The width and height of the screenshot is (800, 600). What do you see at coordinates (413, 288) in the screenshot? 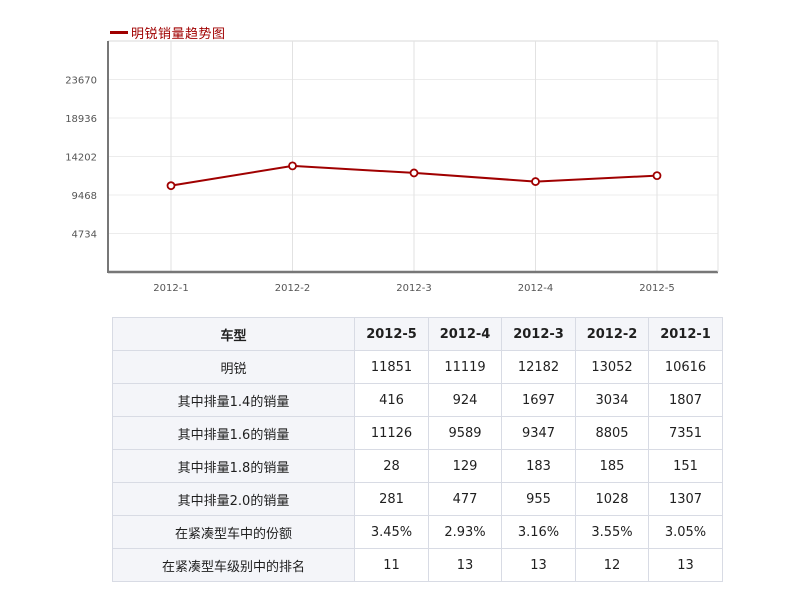
I see `x-tick-label: 2012-3` at bounding box center [413, 288].